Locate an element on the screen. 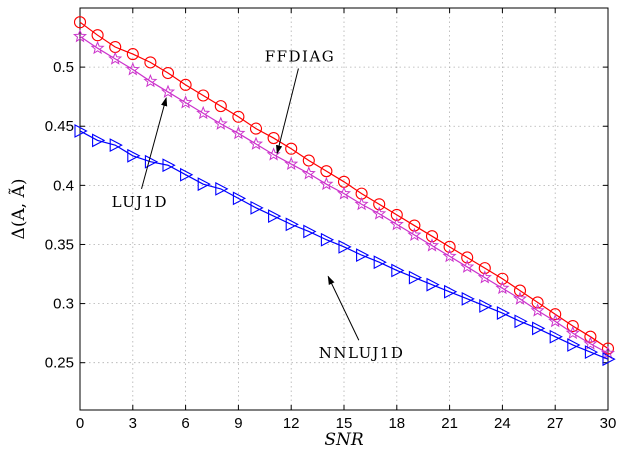 This screenshot has height=467, width=618. annotation-label-nnluj1d: NNLUJ1D is located at coordinates (362, 353).